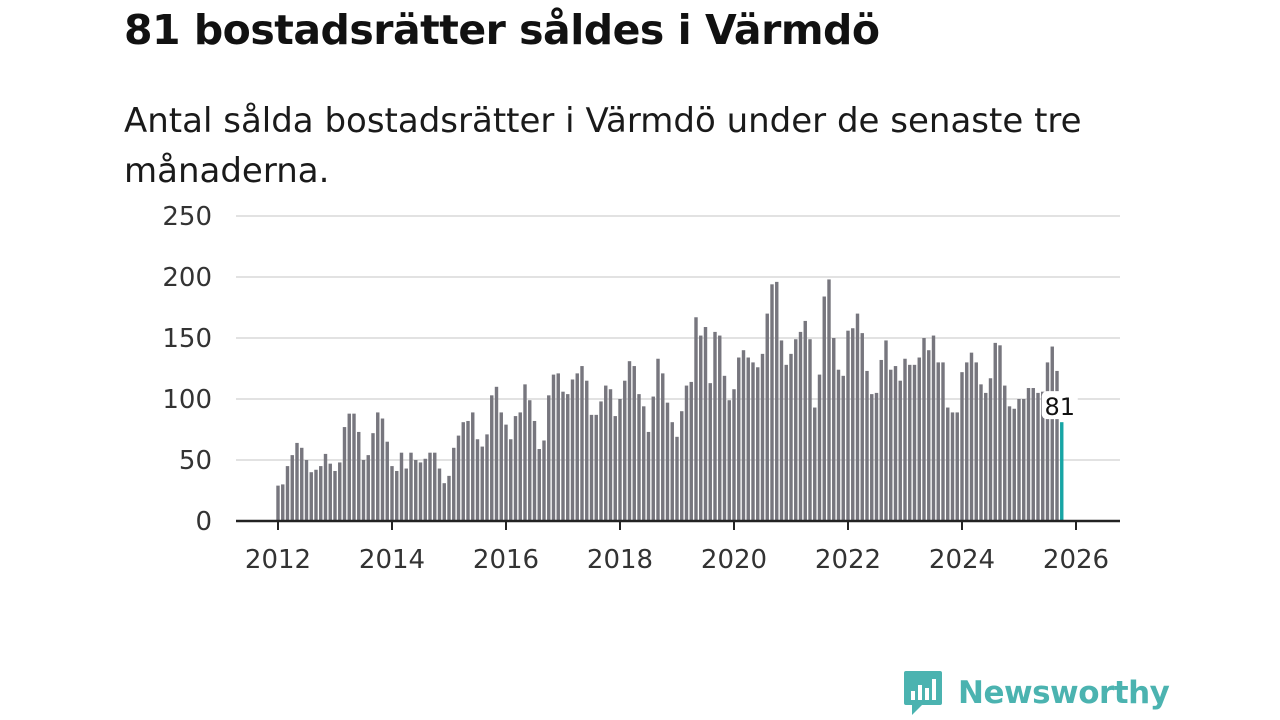  Describe the element at coordinates (1064, 693) in the screenshot. I see `brand-name: Newsworthy` at that location.